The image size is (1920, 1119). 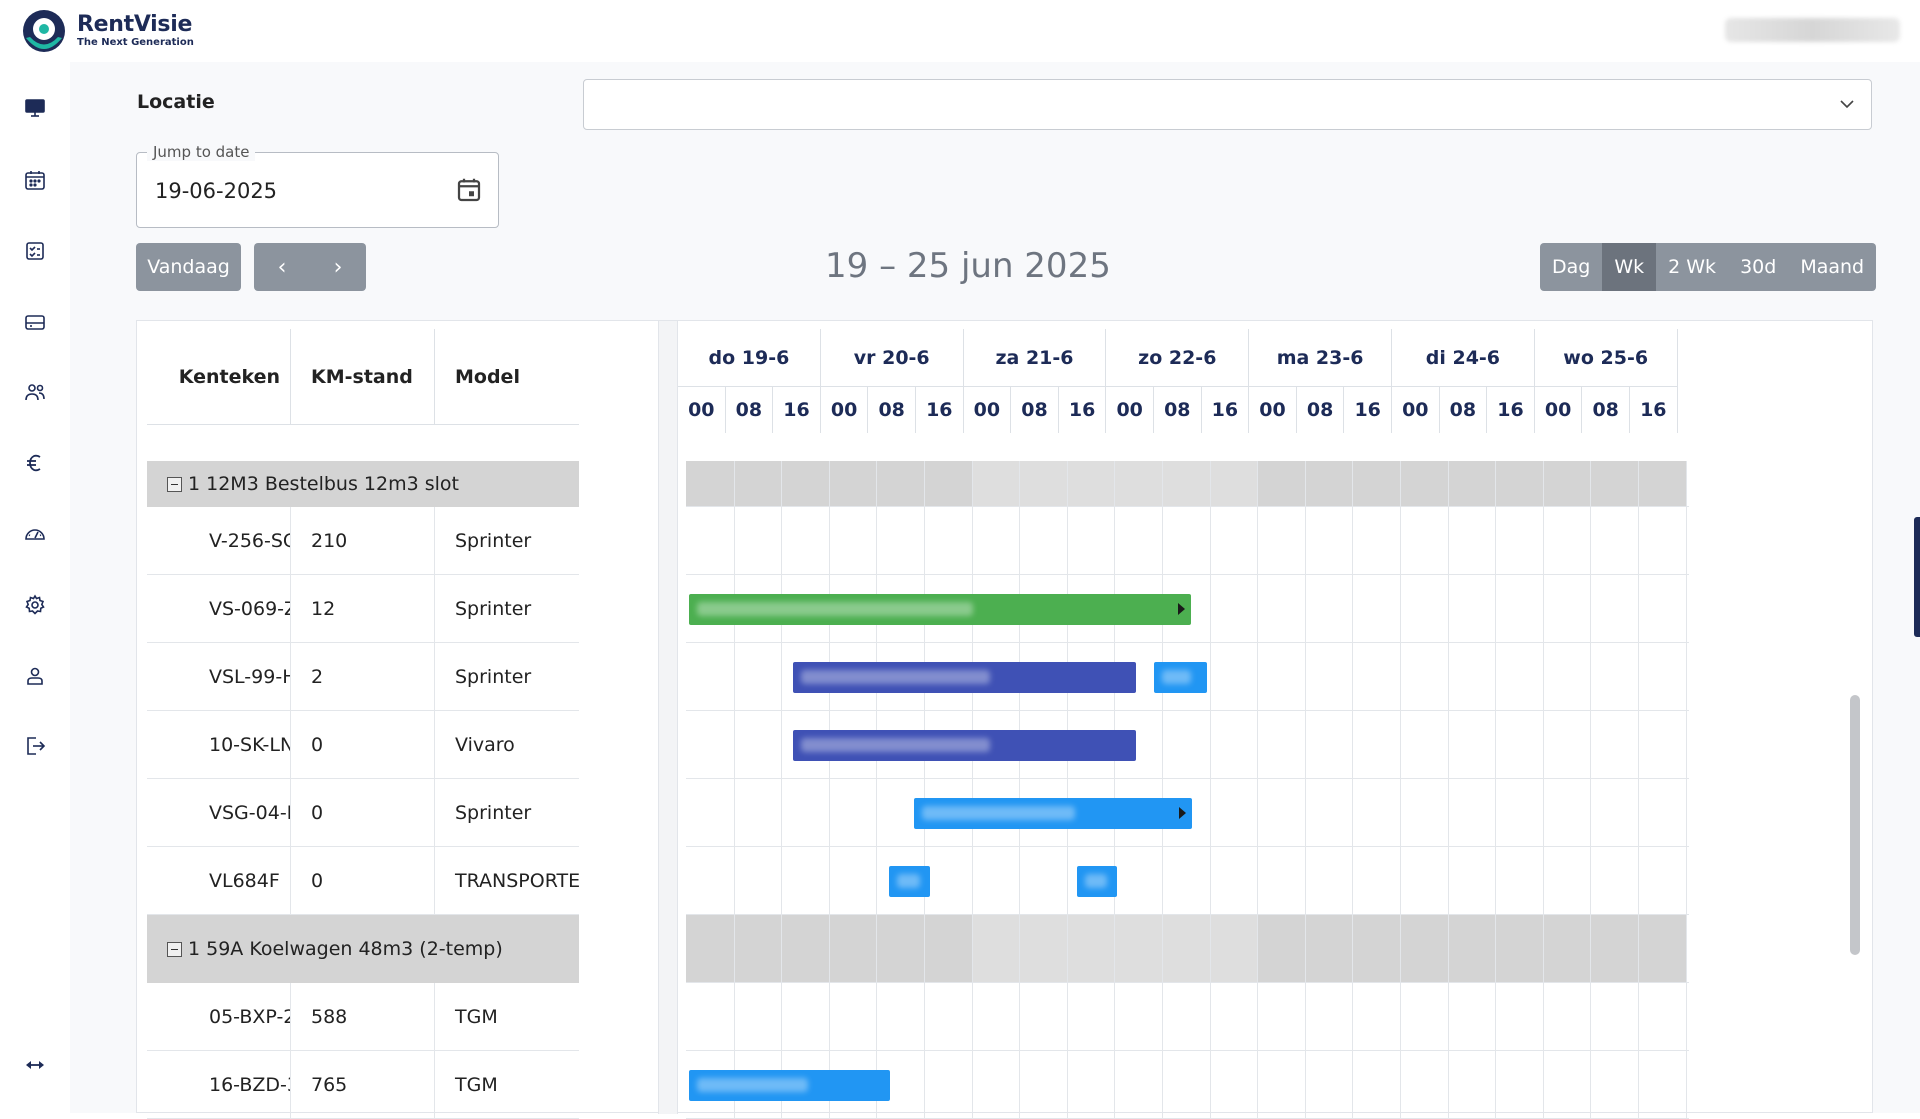 What do you see at coordinates (317, 185) in the screenshot?
I see `jump-to-date-field: Jump to date 19-06-2025` at bounding box center [317, 185].